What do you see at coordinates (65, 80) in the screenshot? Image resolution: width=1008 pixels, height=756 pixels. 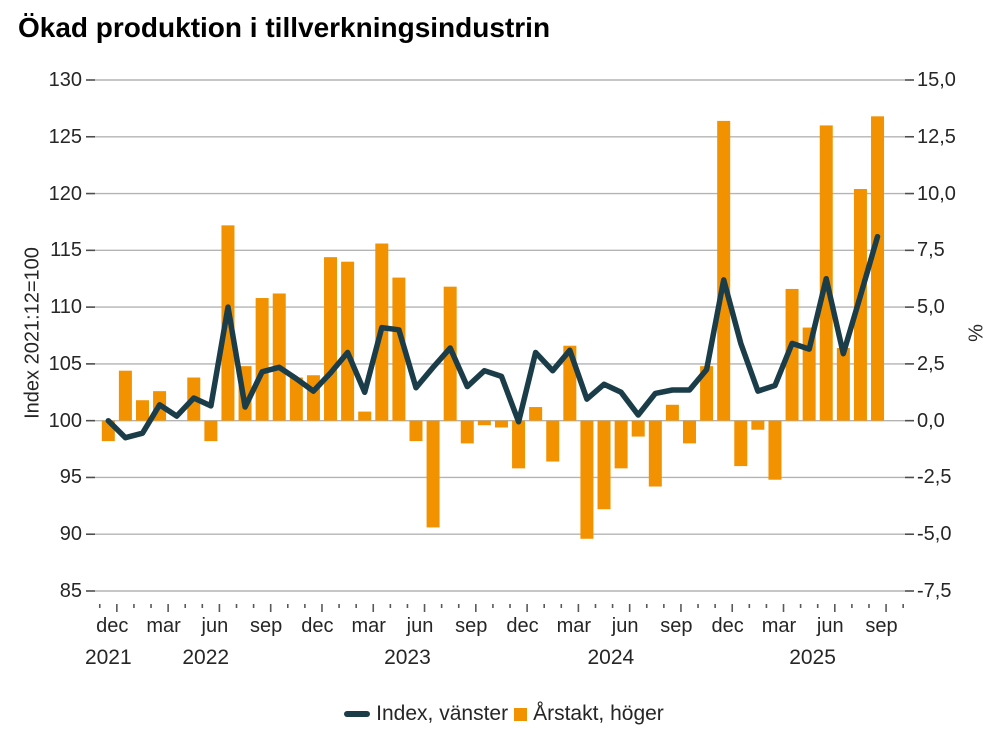 I see `left-axis-tick-label: 130` at bounding box center [65, 80].